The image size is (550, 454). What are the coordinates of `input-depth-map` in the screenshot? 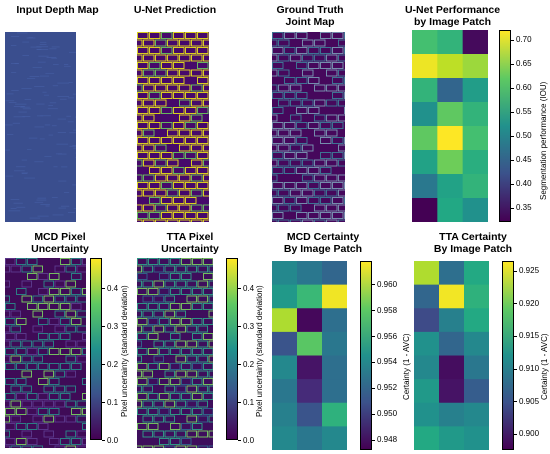 It's located at (40, 127).